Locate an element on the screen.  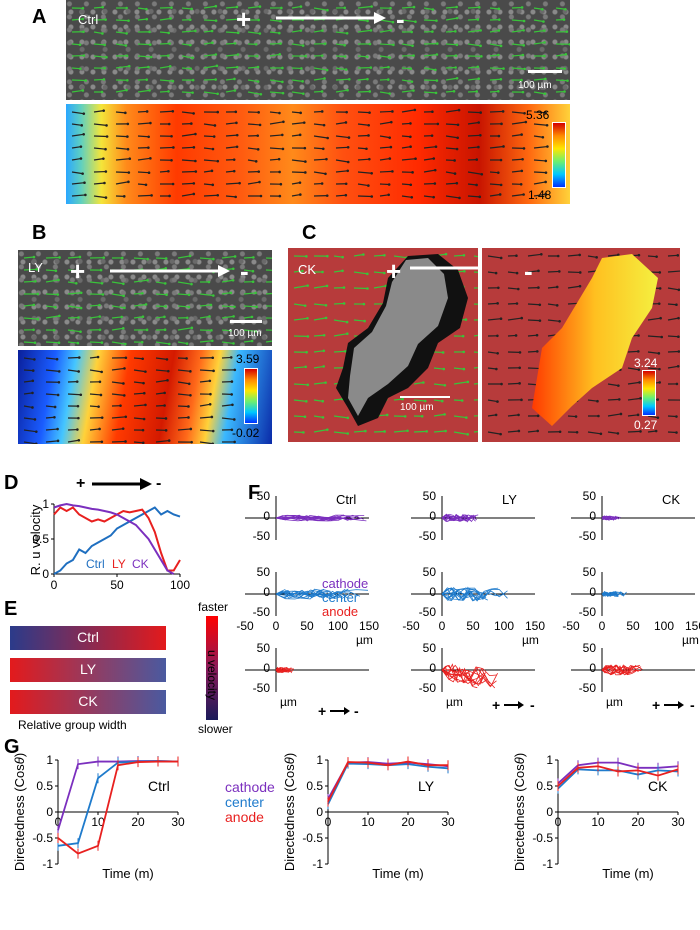
ck-heatmap-image: - 3.24 0.27 is located at coordinates (581, 345).